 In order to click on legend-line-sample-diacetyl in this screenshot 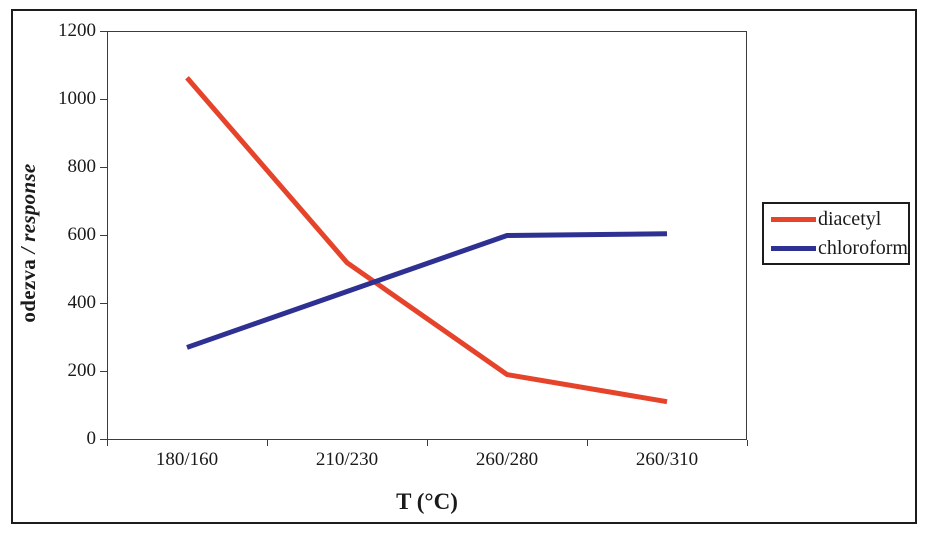, I will do `click(793, 219)`.